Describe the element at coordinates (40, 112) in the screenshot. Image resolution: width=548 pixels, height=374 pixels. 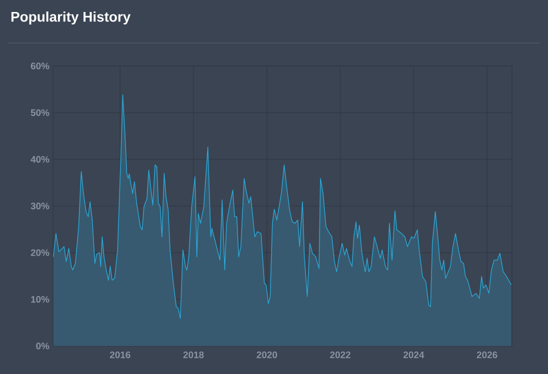
I see `y-tick-label: 50%` at that location.